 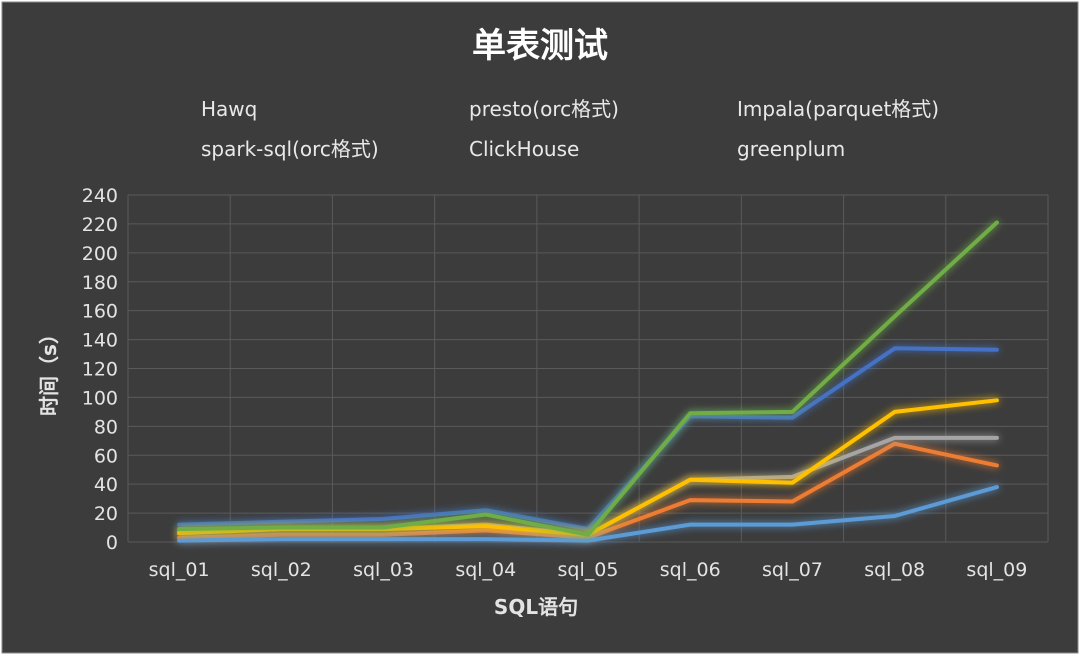 I want to click on y-tick-label: 100, so click(x=100, y=398).